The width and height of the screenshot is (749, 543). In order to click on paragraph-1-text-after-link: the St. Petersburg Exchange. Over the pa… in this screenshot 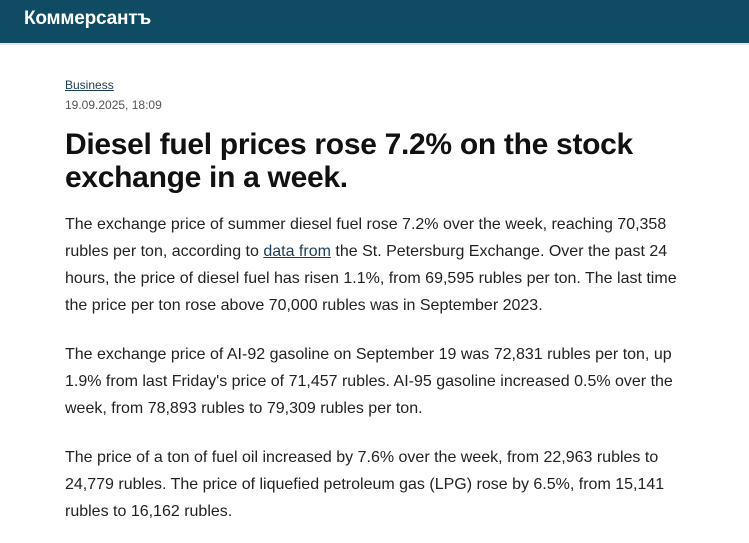, I will do `click(371, 278)`.